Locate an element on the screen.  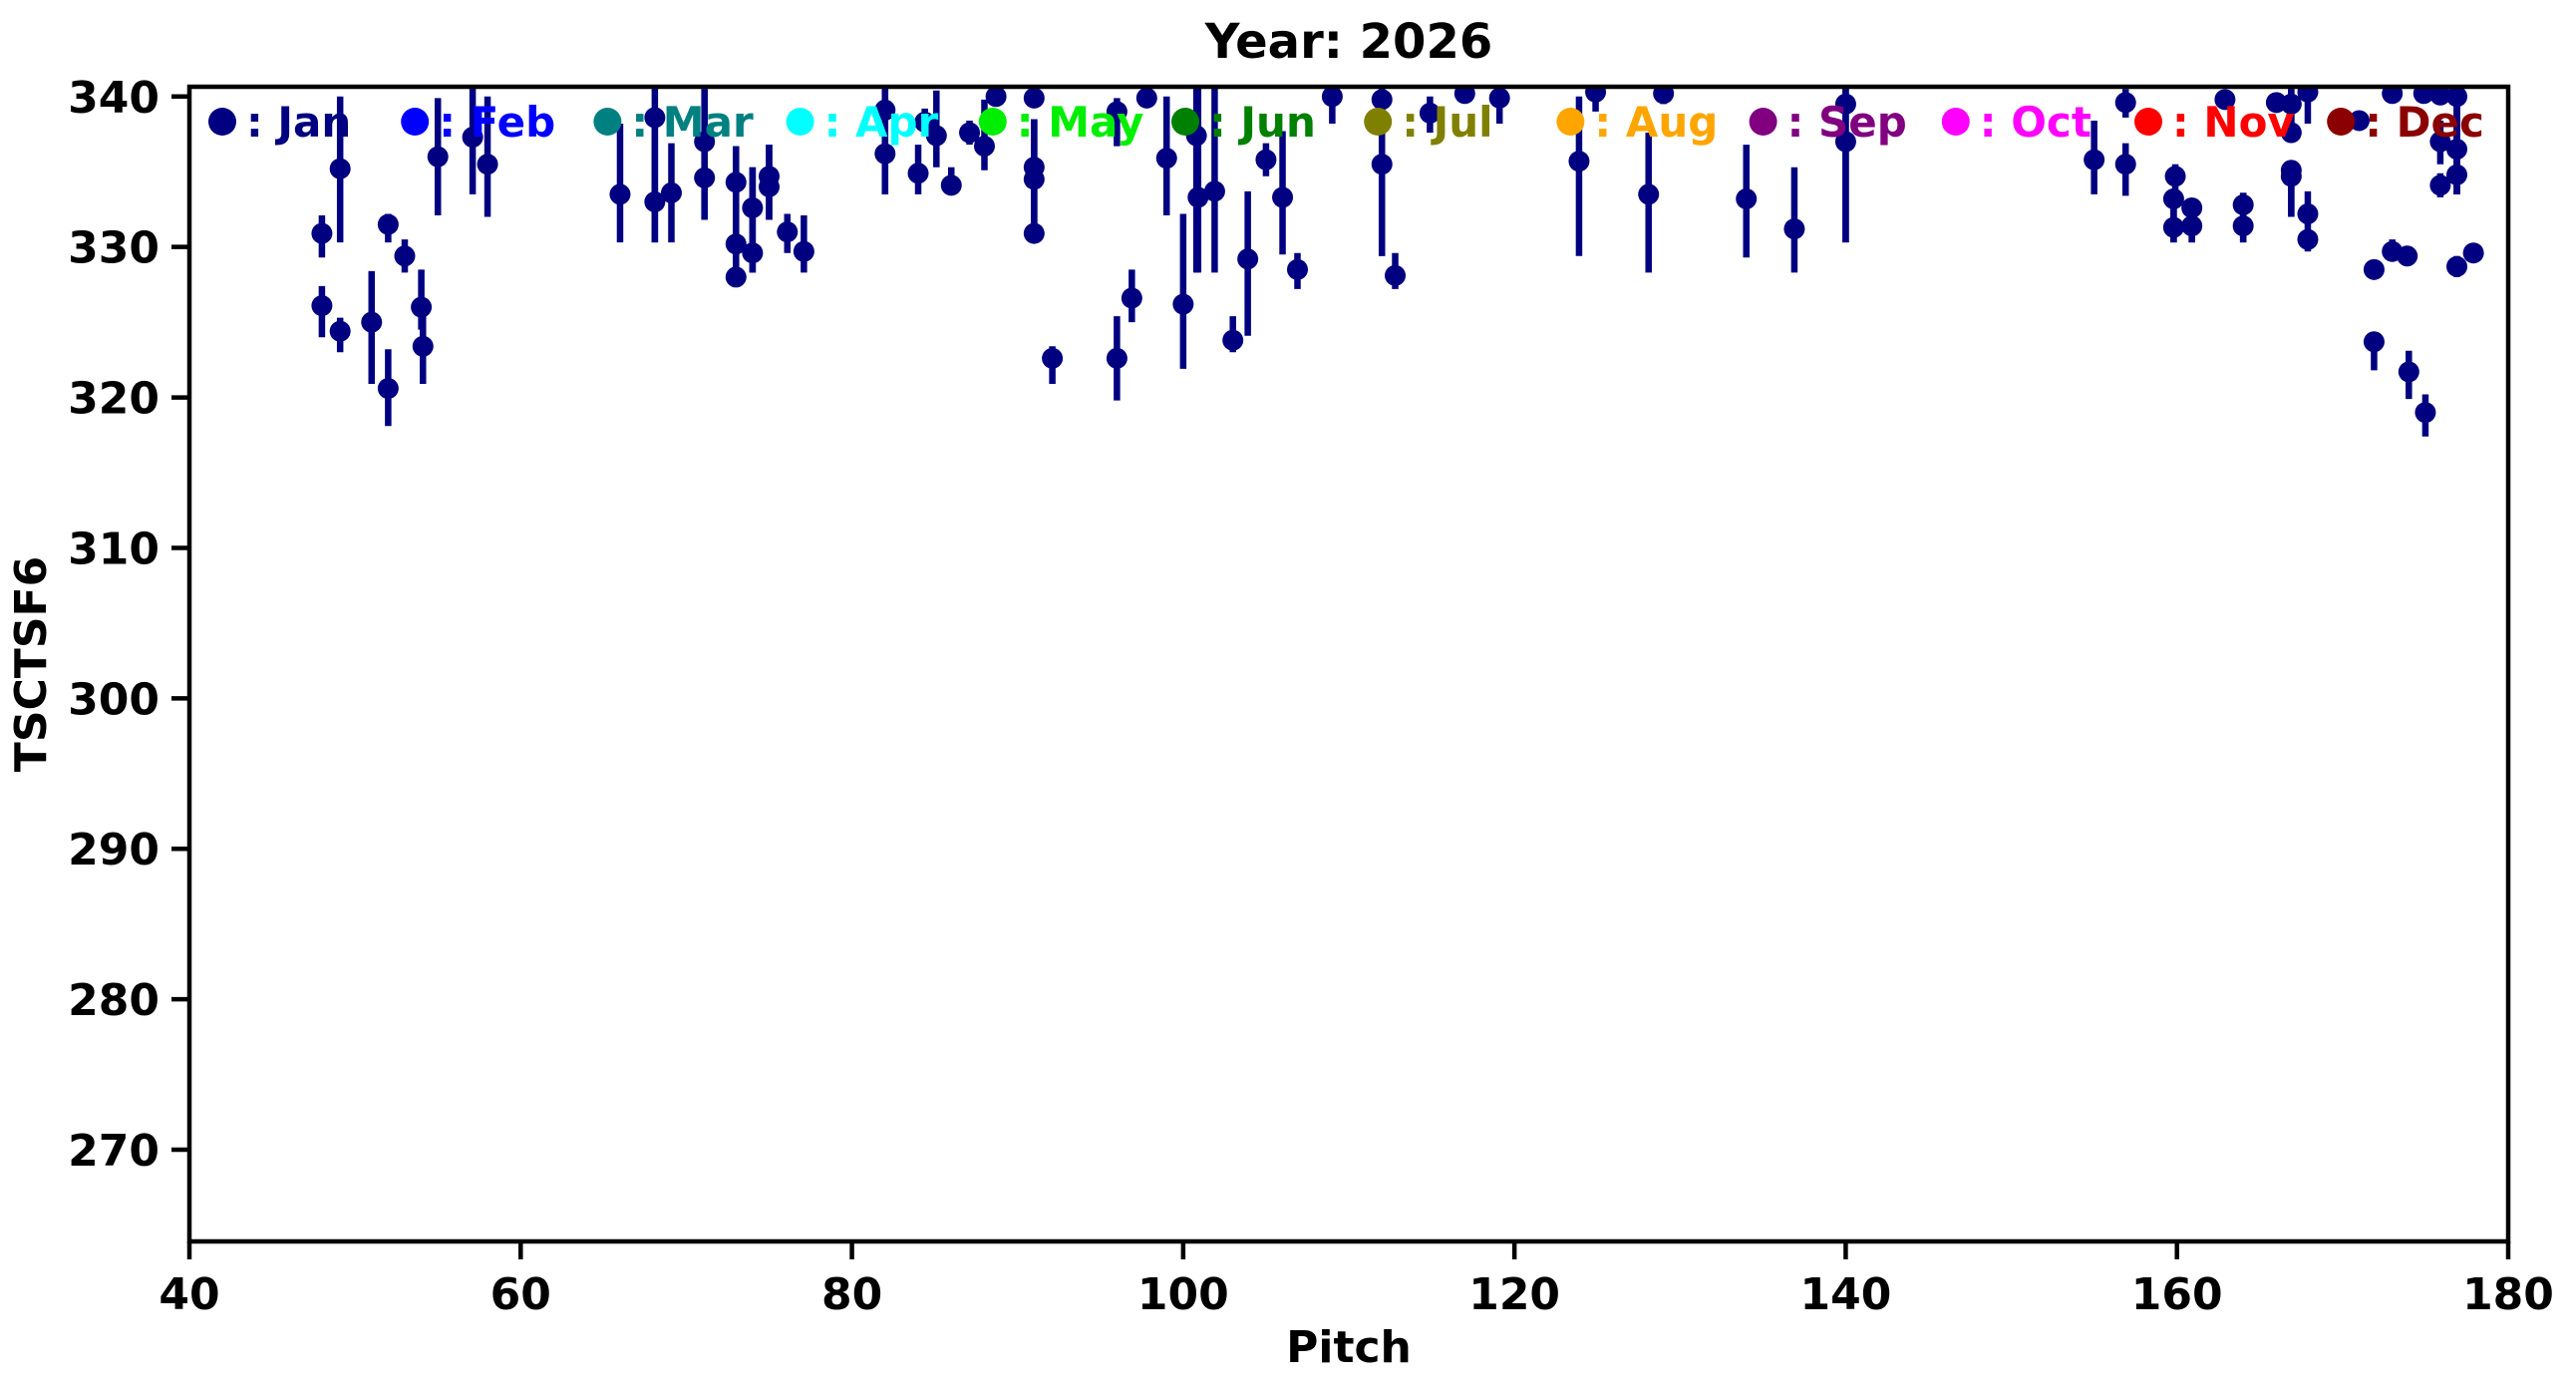
legend-marker-dec is located at coordinates (2341, 122).